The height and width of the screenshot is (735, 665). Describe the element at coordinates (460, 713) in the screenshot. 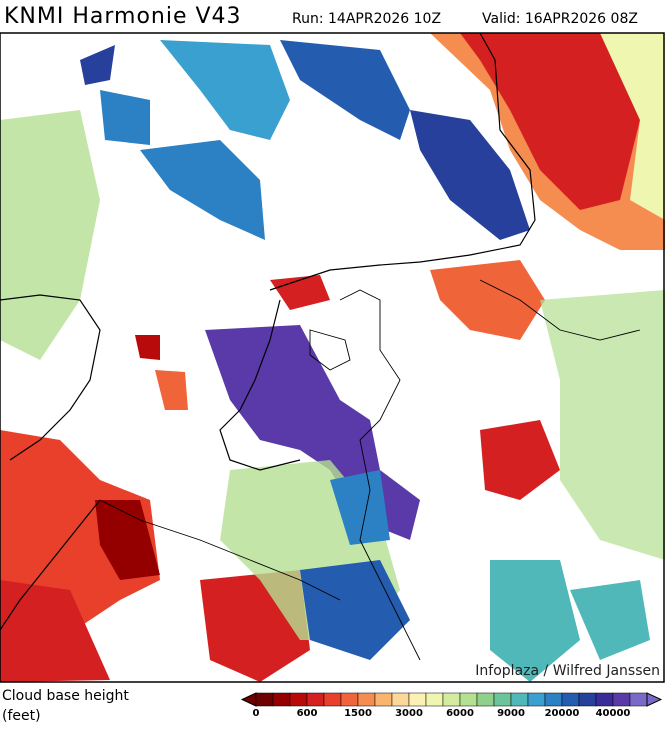

I see `colorbar-tick-label: 6000` at that location.